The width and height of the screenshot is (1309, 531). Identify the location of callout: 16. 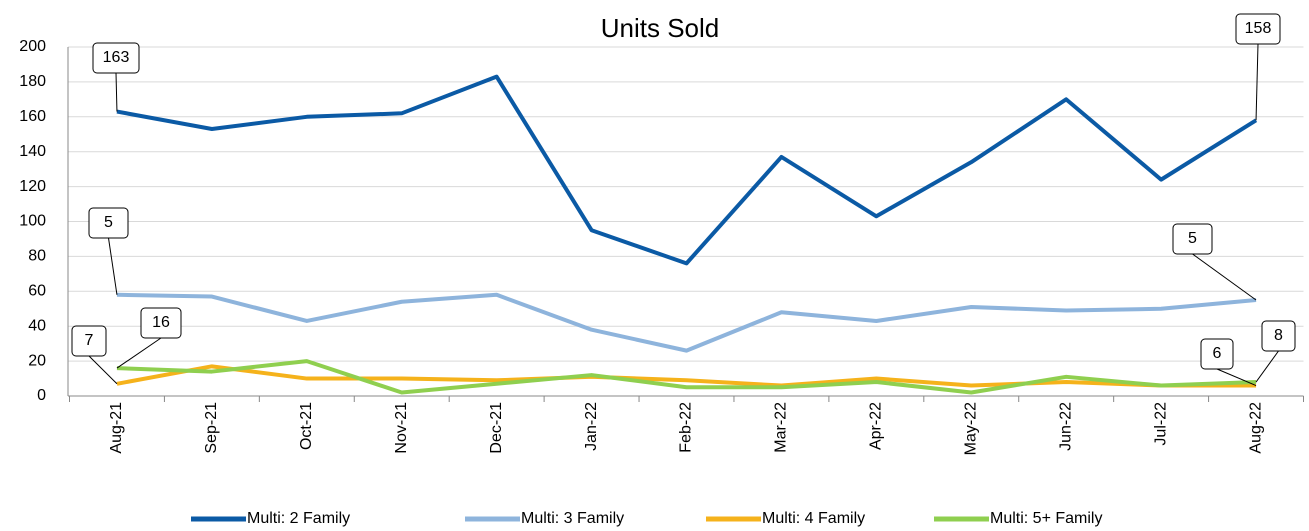
(149, 338).